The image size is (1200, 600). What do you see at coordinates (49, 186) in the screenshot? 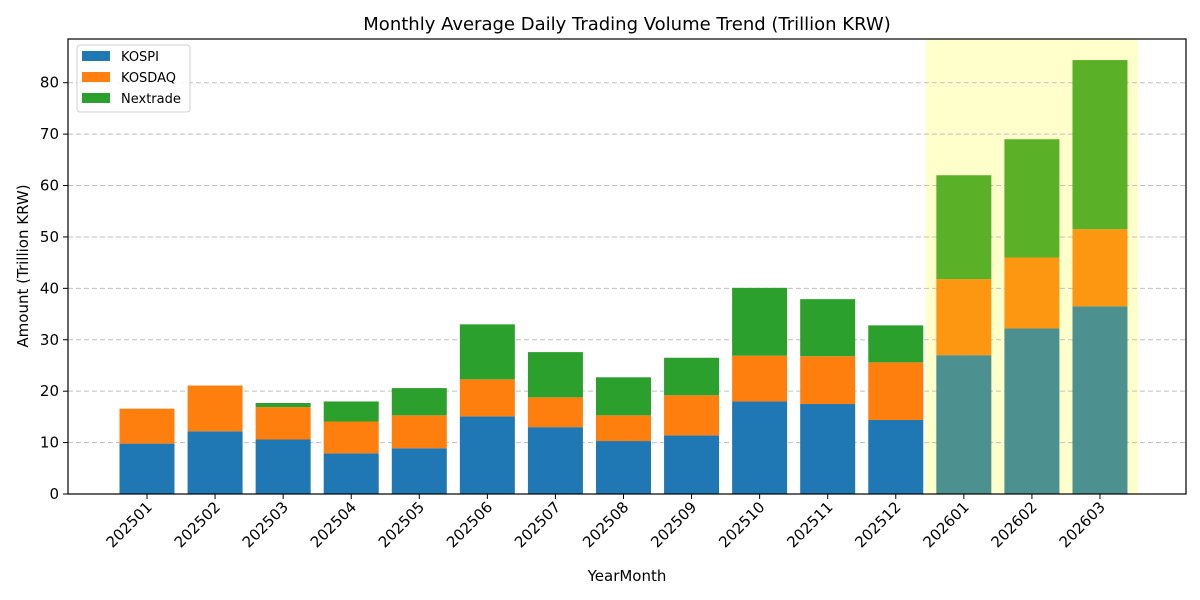
I see `y-tick-label: 60` at bounding box center [49, 186].